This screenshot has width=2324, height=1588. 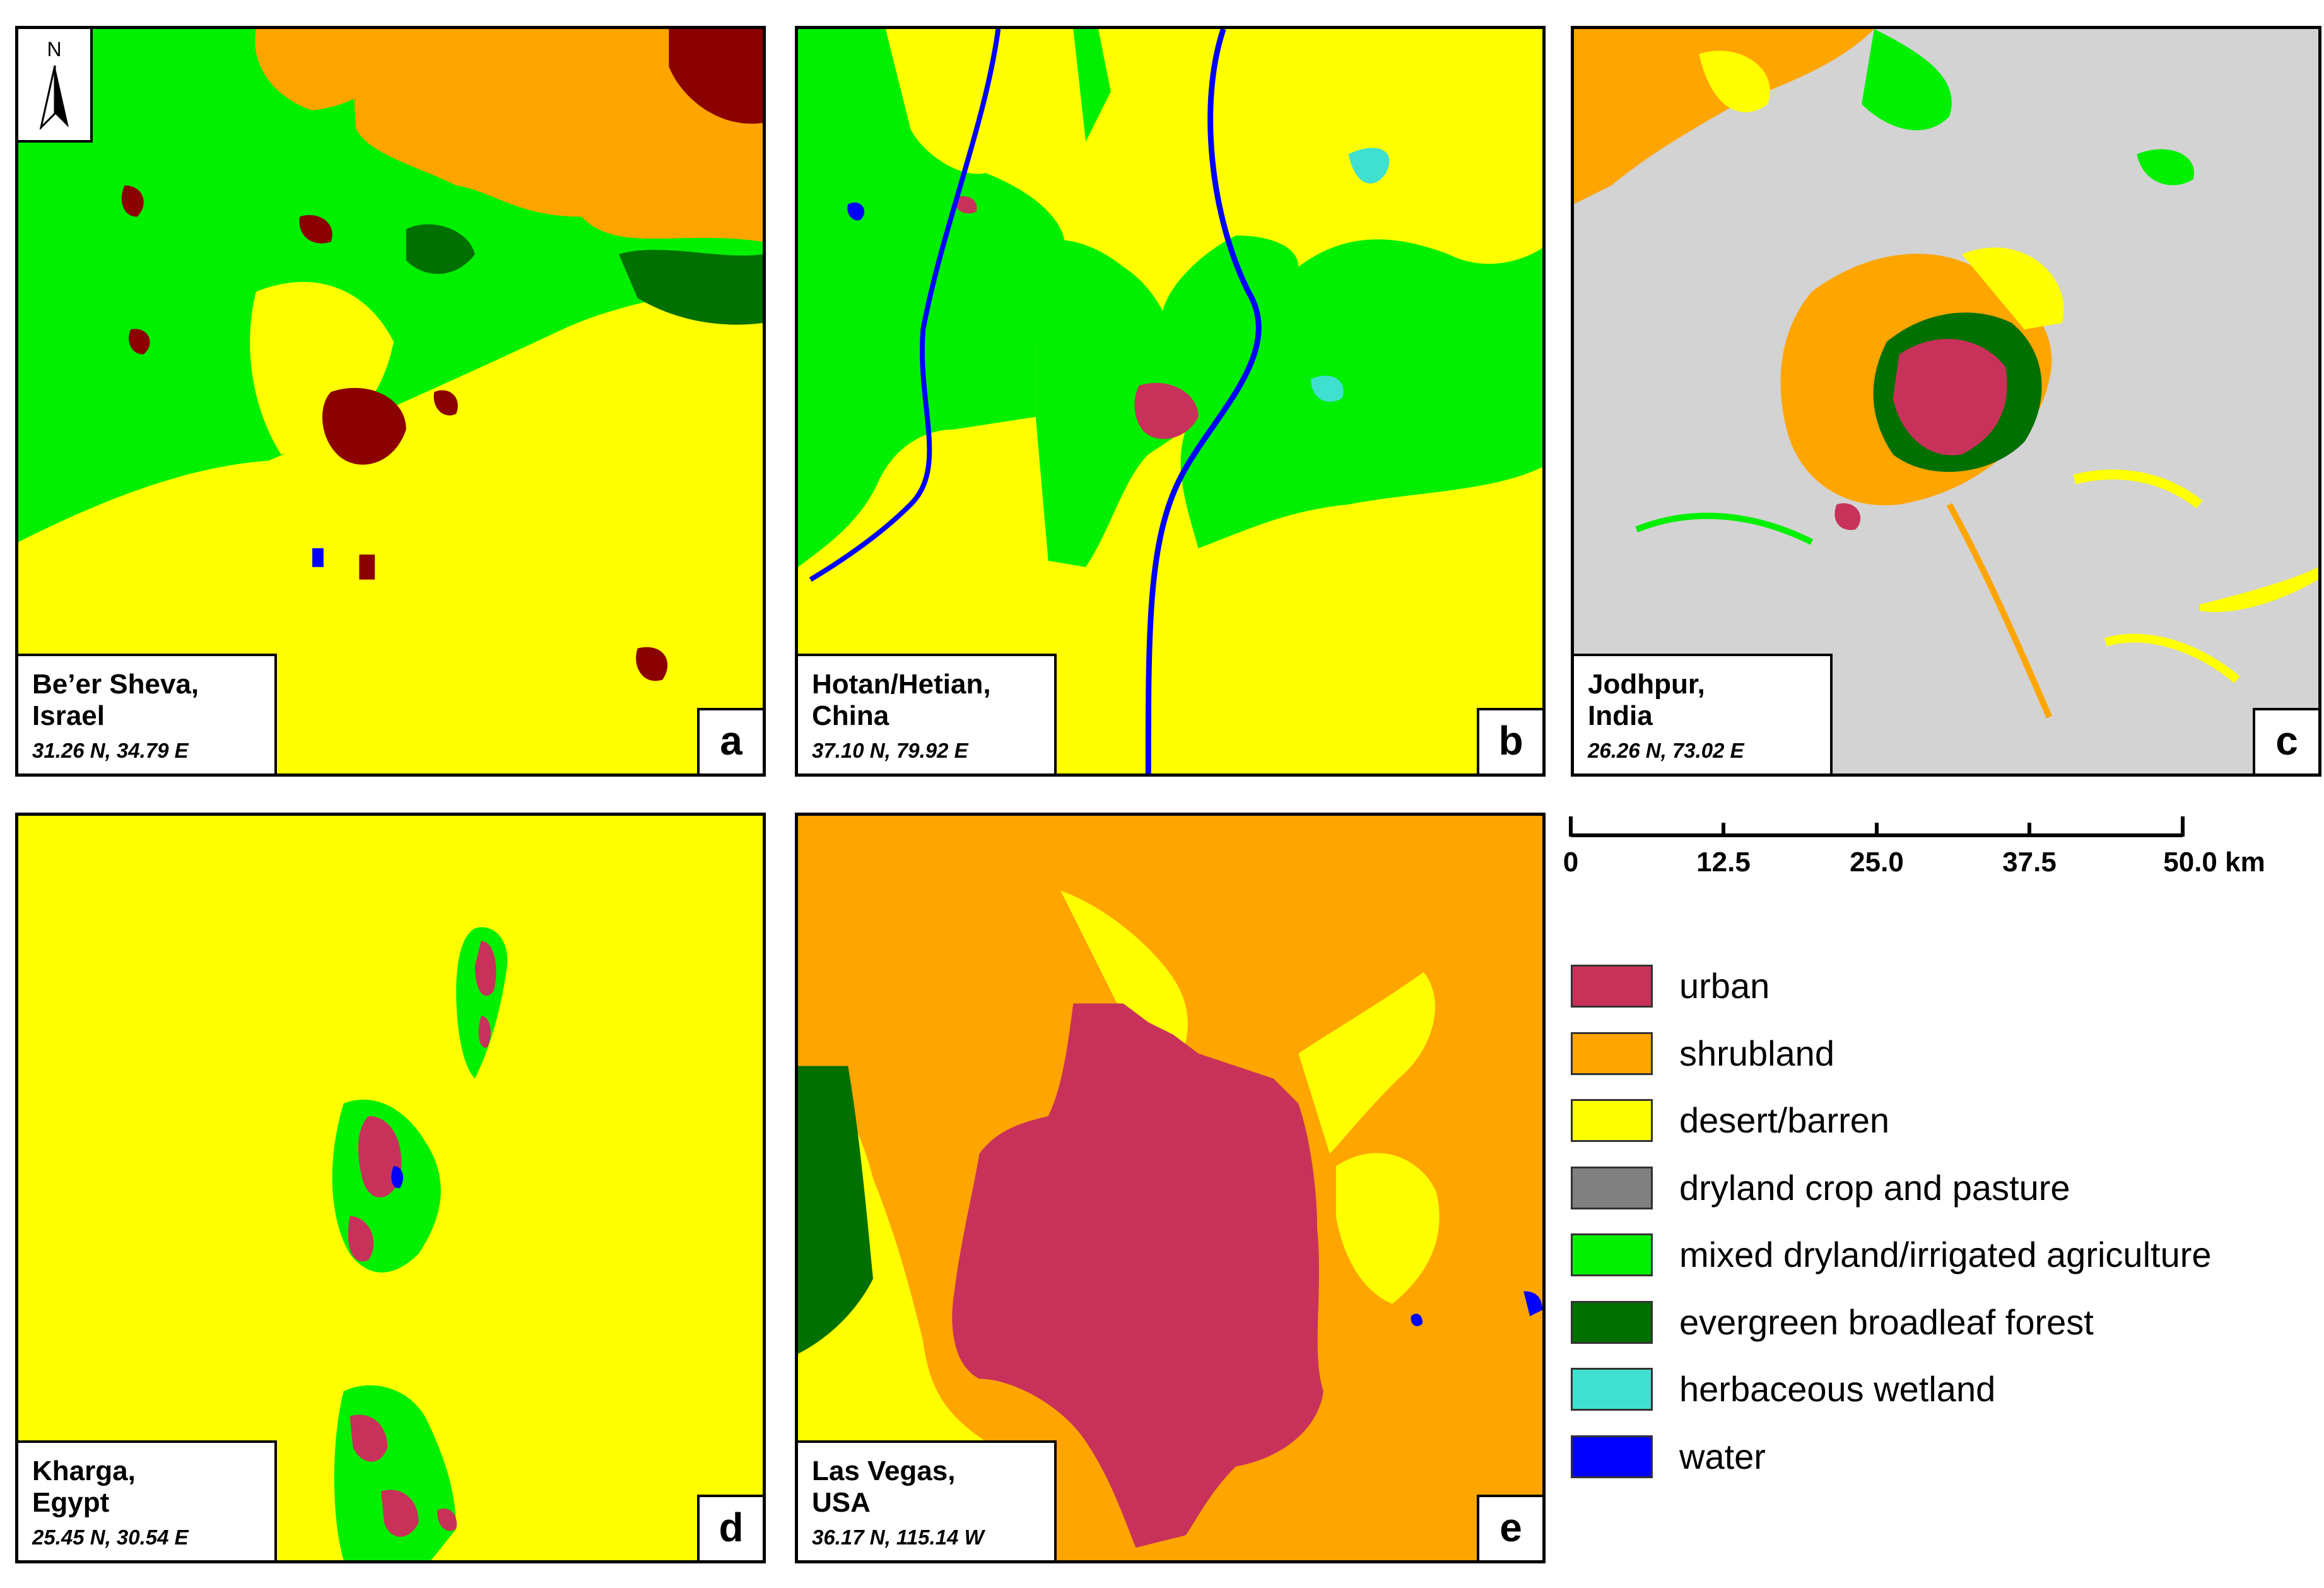 What do you see at coordinates (901, 700) in the screenshot?
I see `location-name: Hotan/Hetian, China` at bounding box center [901, 700].